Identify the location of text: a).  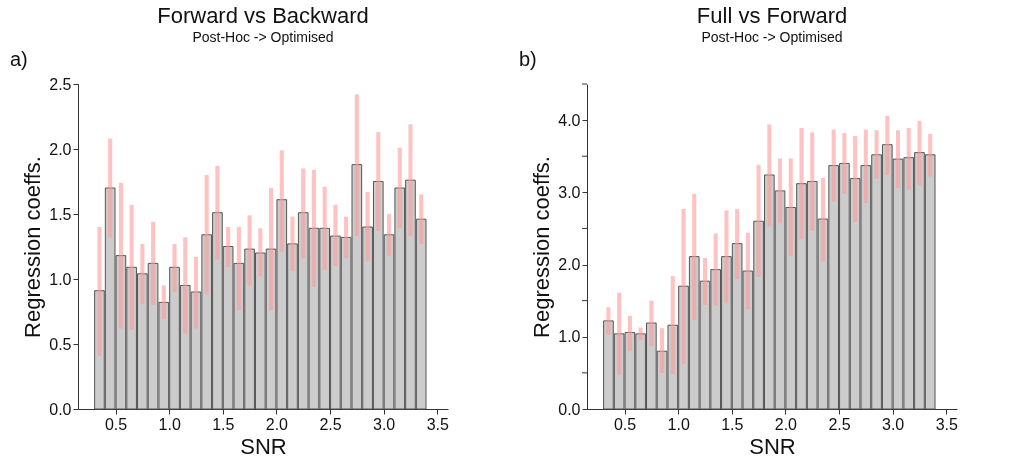
(19, 59).